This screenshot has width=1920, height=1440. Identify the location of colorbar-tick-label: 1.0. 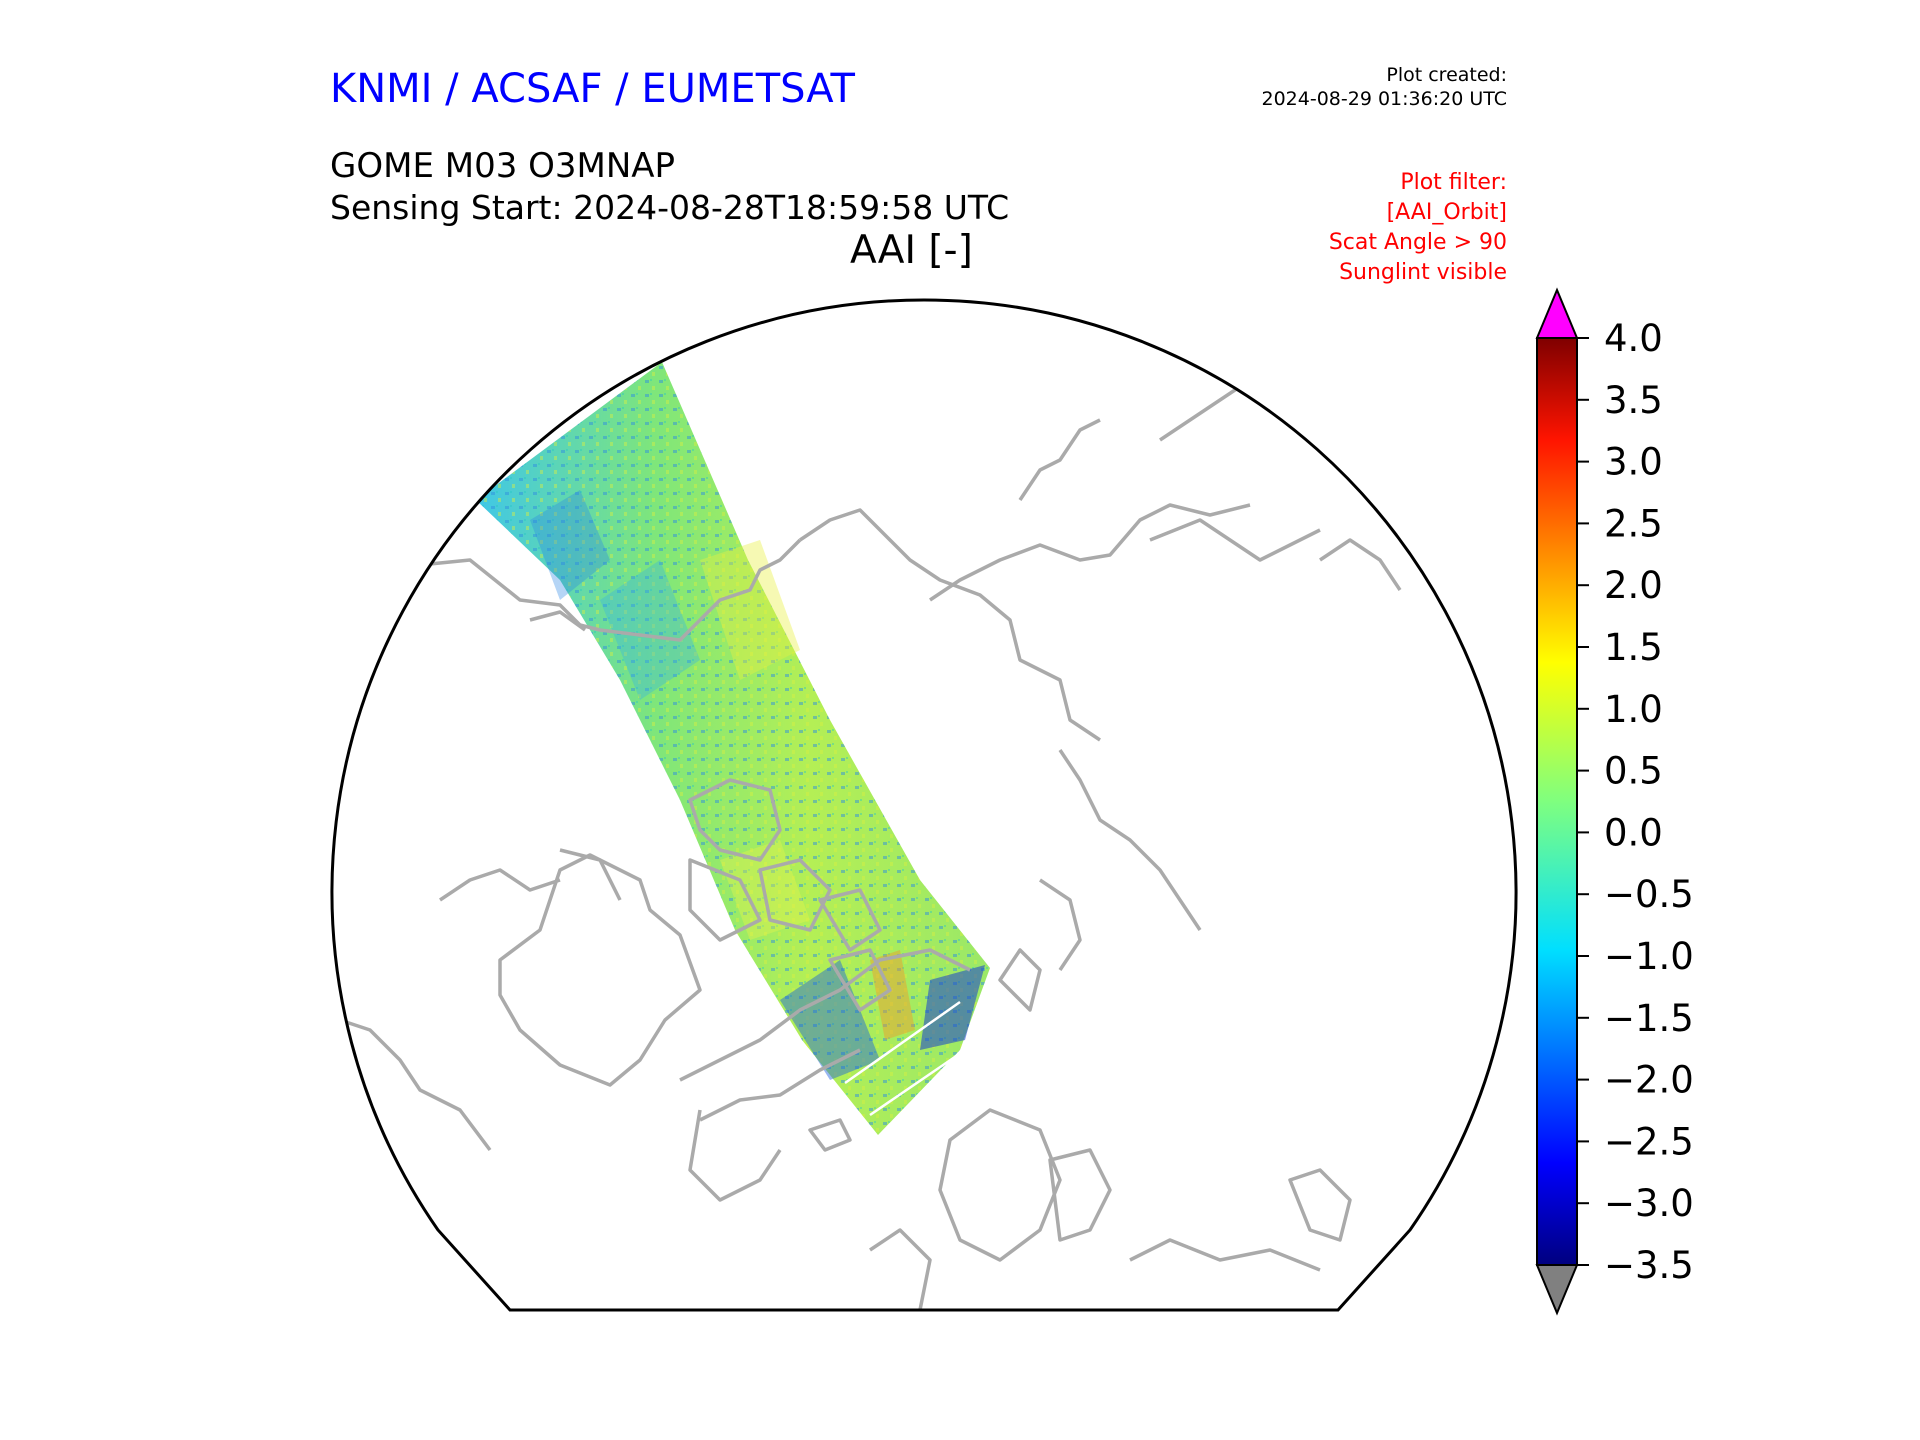
(1633, 709).